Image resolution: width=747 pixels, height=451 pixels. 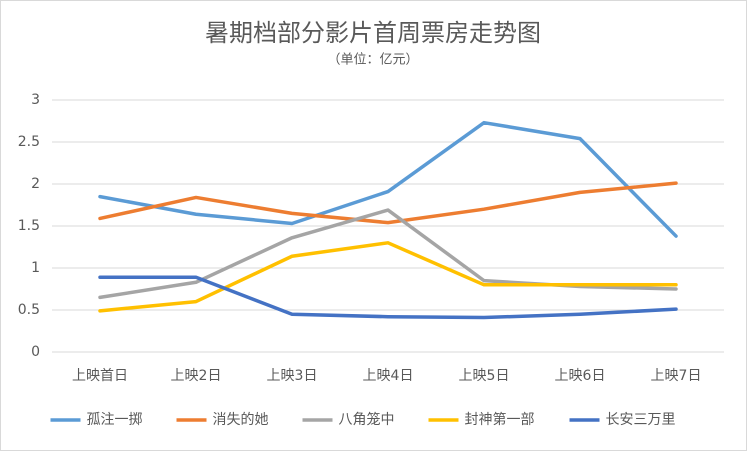 What do you see at coordinates (29, 310) in the screenshot?
I see `y-tick-label: 0.5` at bounding box center [29, 310].